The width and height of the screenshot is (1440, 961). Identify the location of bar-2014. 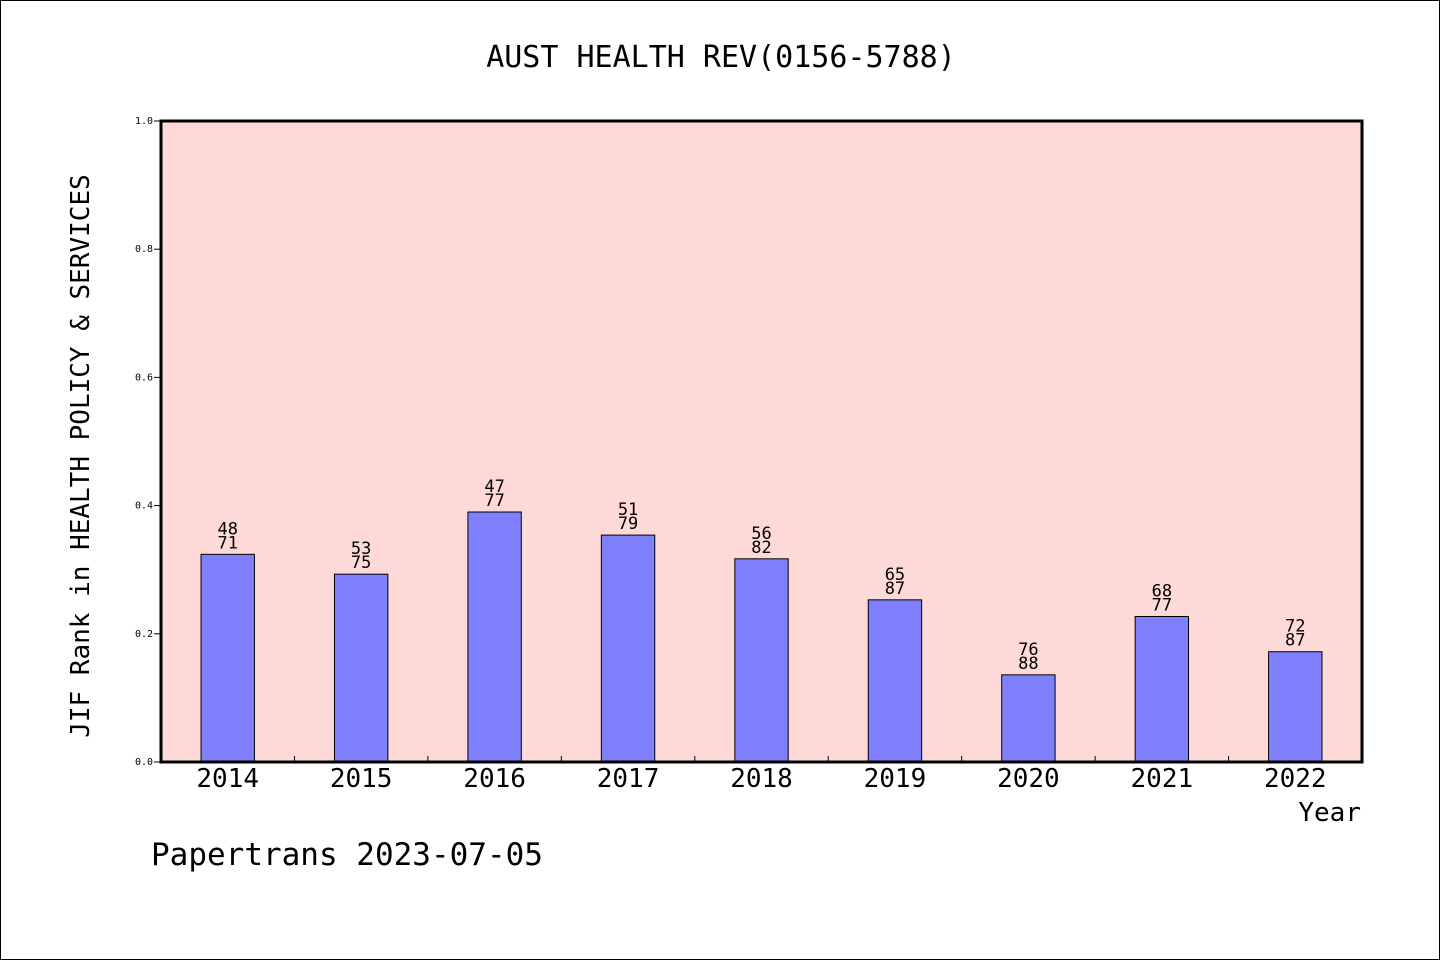
(227, 658).